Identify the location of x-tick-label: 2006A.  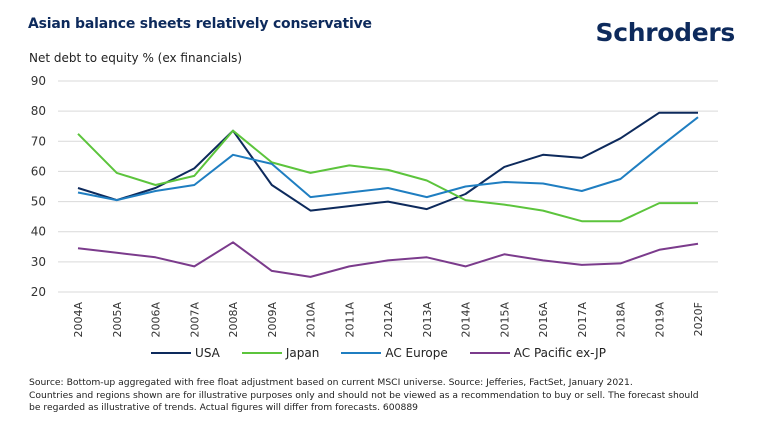
(156, 320).